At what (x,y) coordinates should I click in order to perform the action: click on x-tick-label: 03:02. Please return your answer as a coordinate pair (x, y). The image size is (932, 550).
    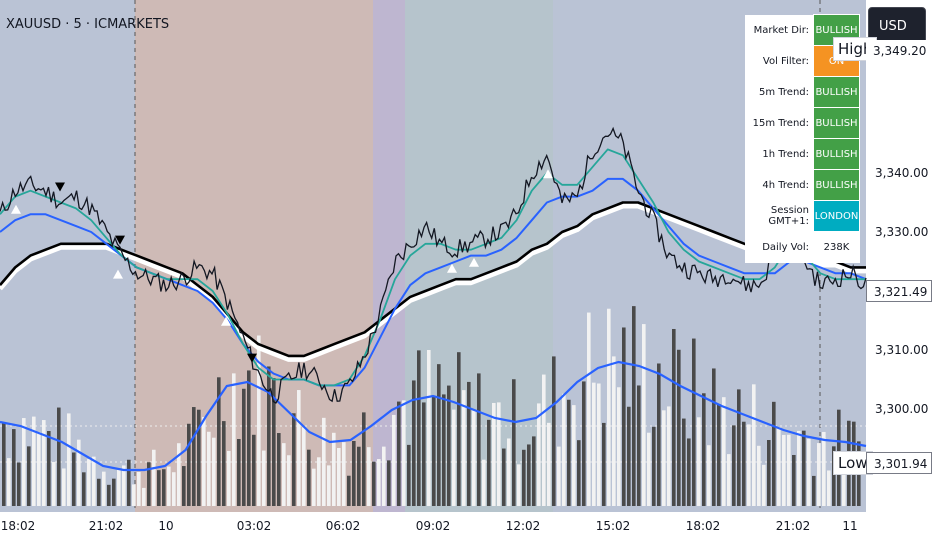
    Looking at the image, I should click on (254, 526).